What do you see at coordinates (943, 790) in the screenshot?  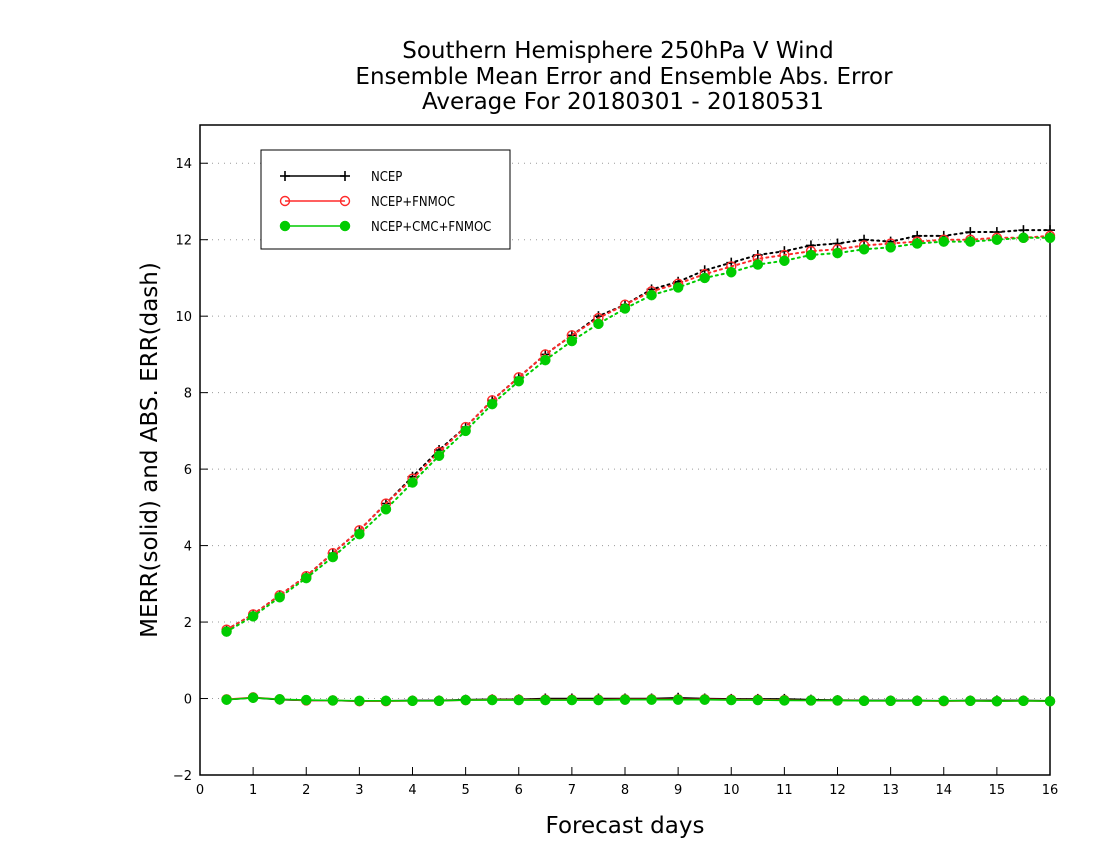 I see `x-tick-label: 14` at bounding box center [943, 790].